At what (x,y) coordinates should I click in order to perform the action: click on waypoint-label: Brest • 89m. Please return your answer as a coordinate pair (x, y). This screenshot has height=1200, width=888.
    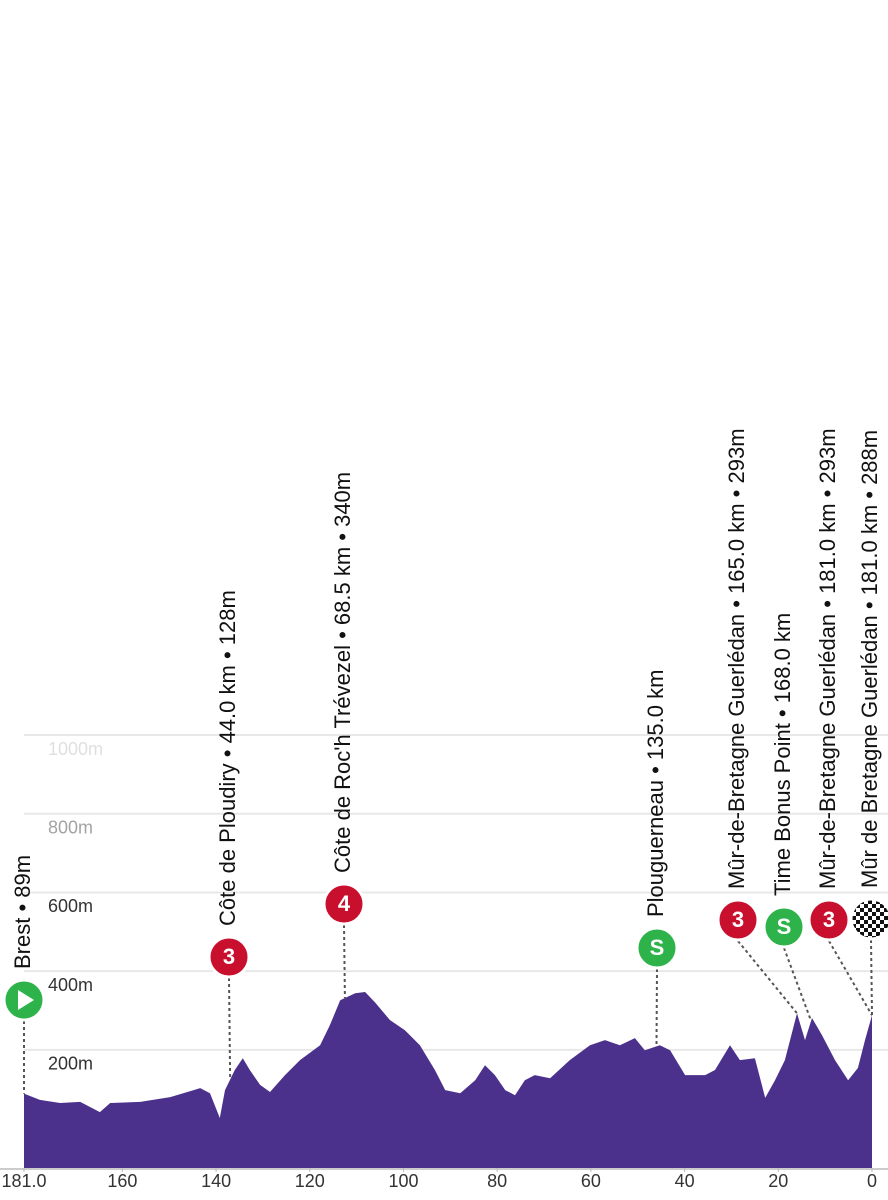
    Looking at the image, I should click on (22, 912).